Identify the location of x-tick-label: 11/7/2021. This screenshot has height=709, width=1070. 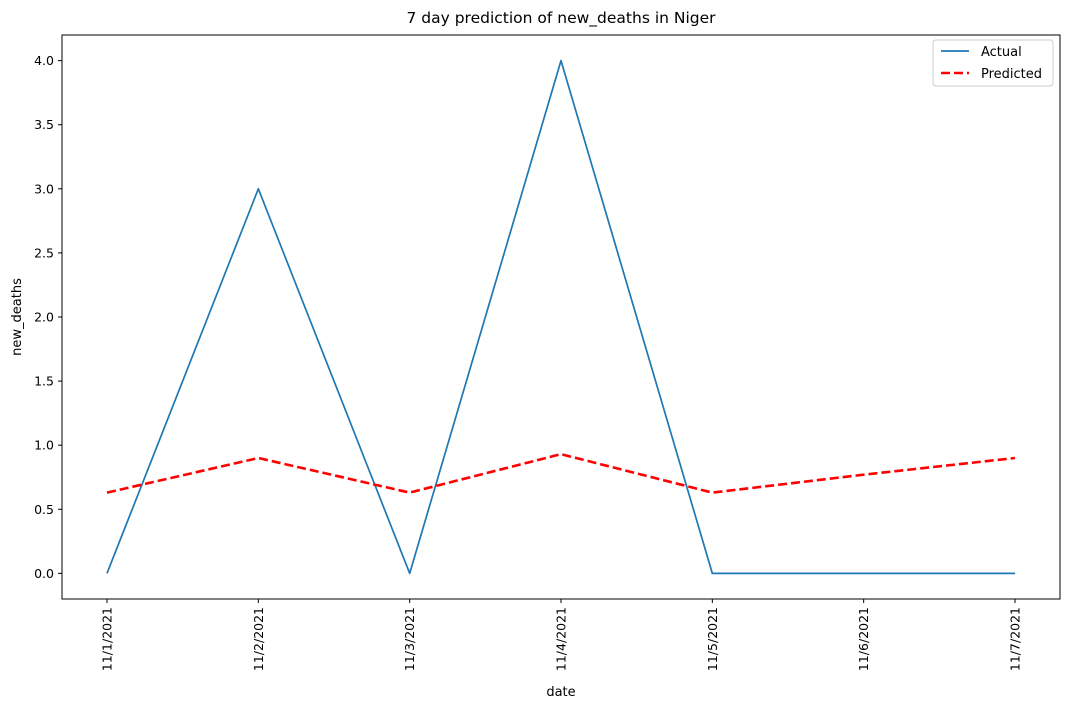
(1015, 639).